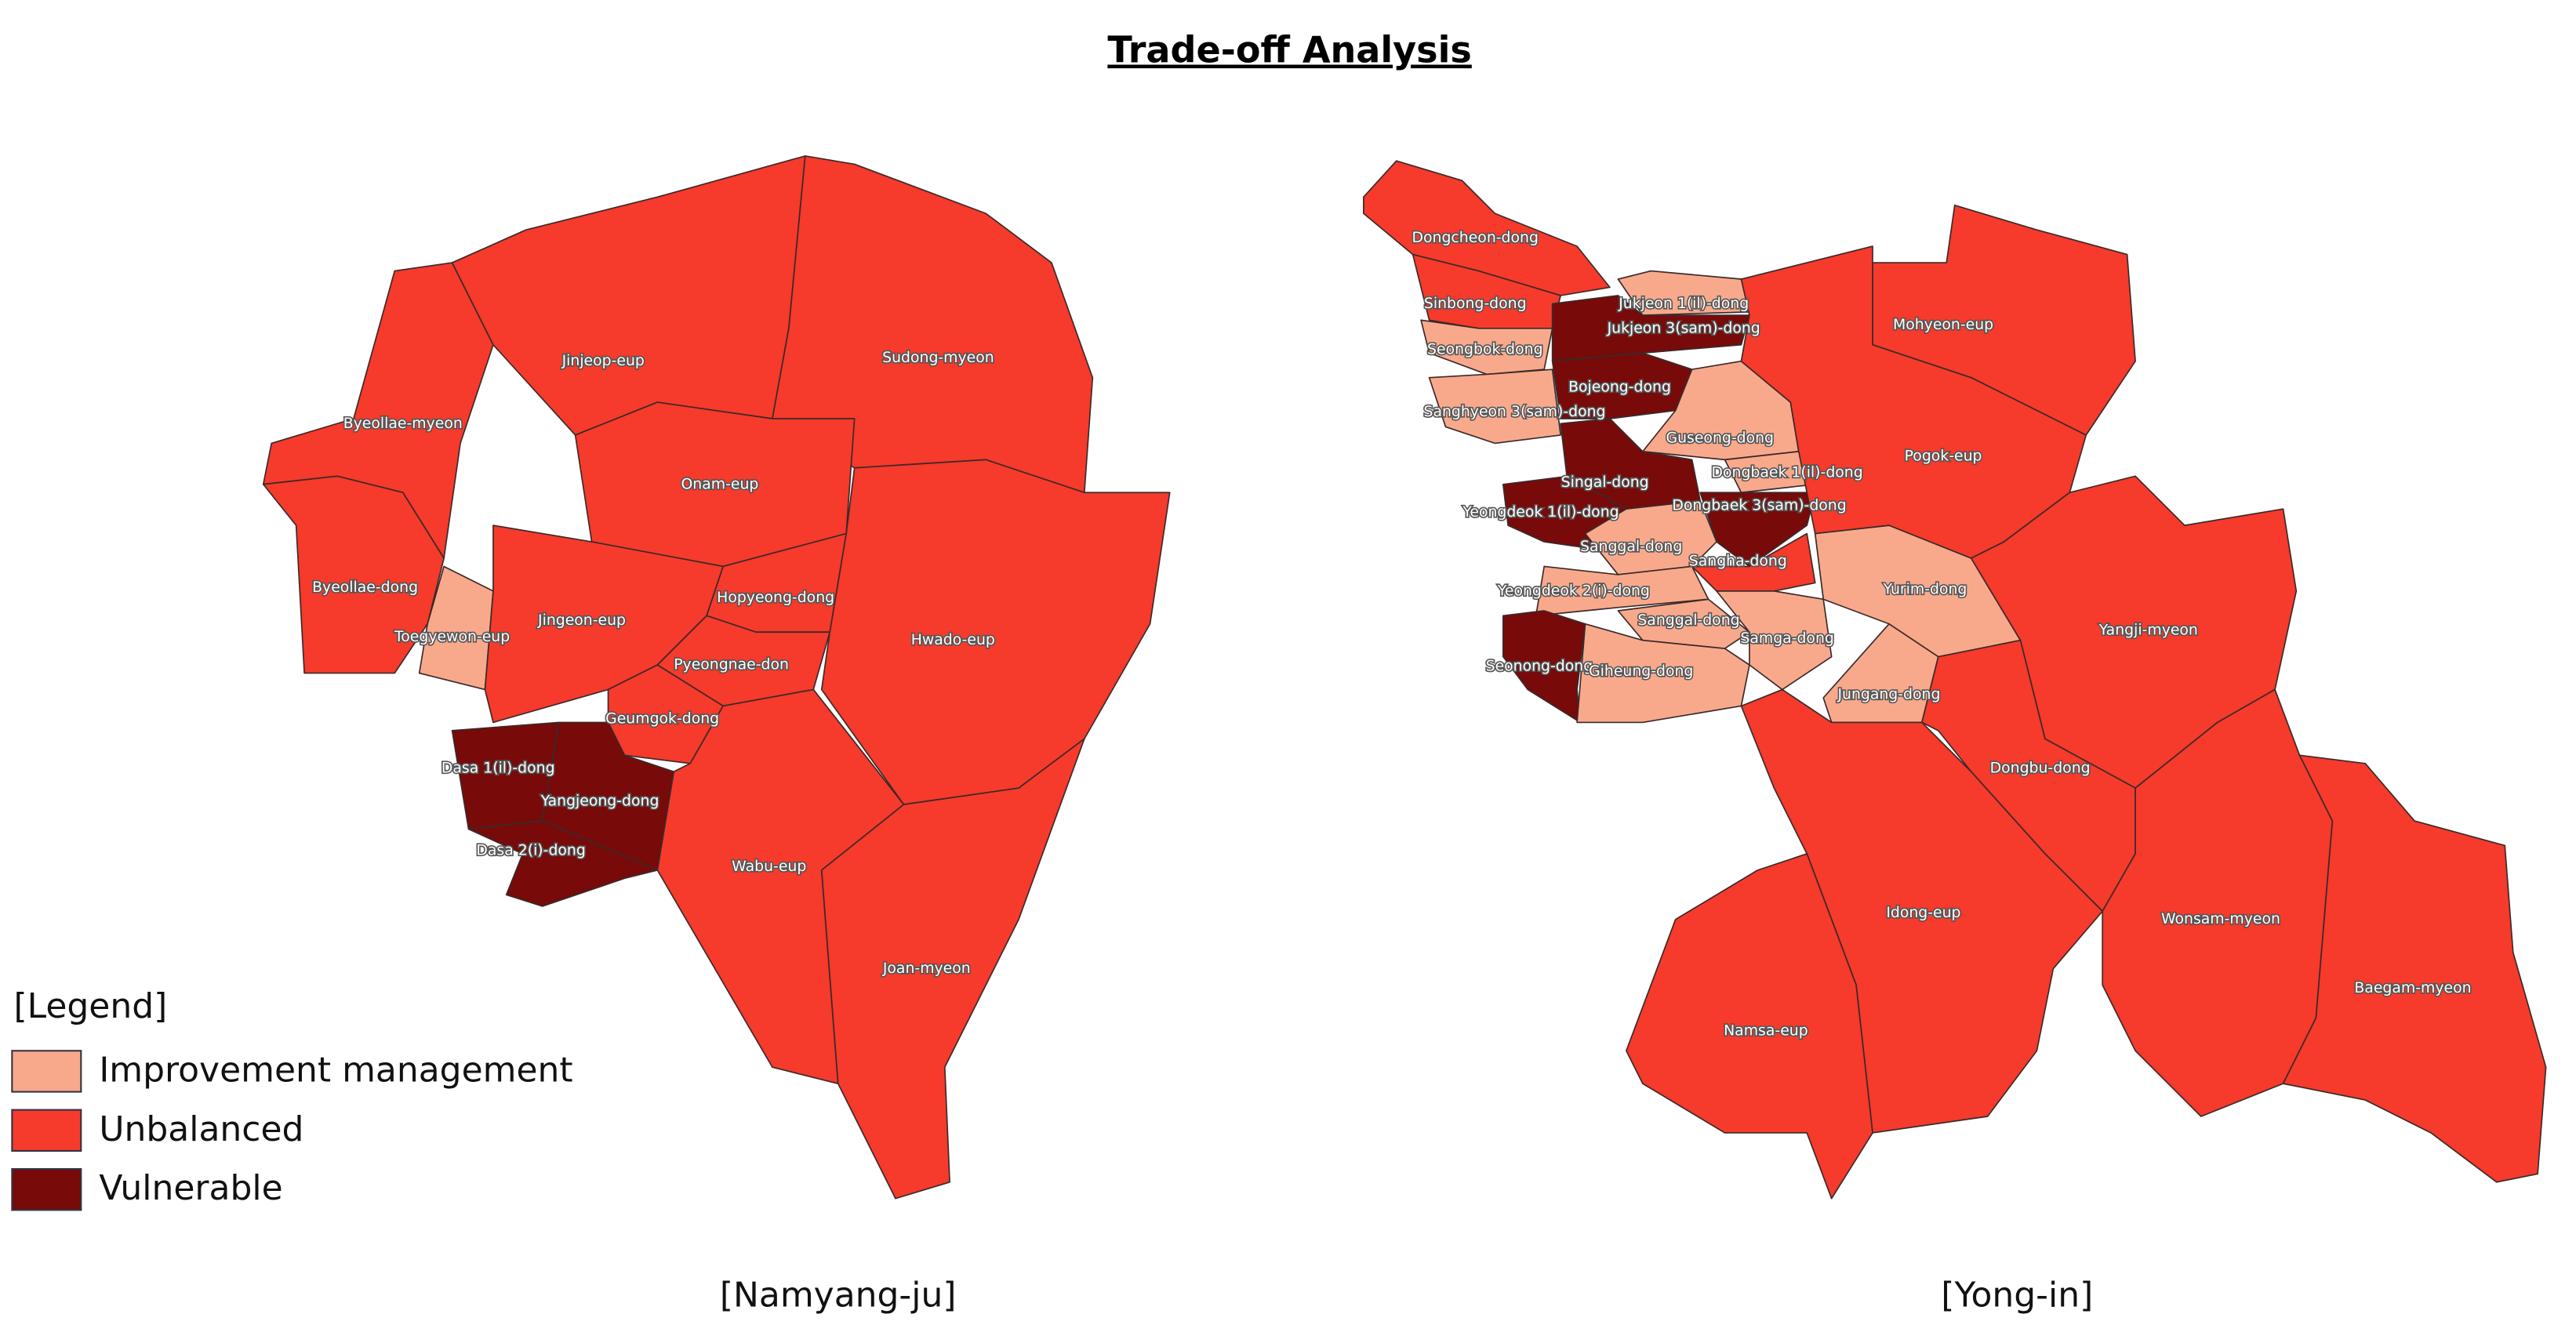 Image resolution: width=2576 pixels, height=1343 pixels. What do you see at coordinates (1888, 694) in the screenshot?
I see `region-label: Jungang-dong` at bounding box center [1888, 694].